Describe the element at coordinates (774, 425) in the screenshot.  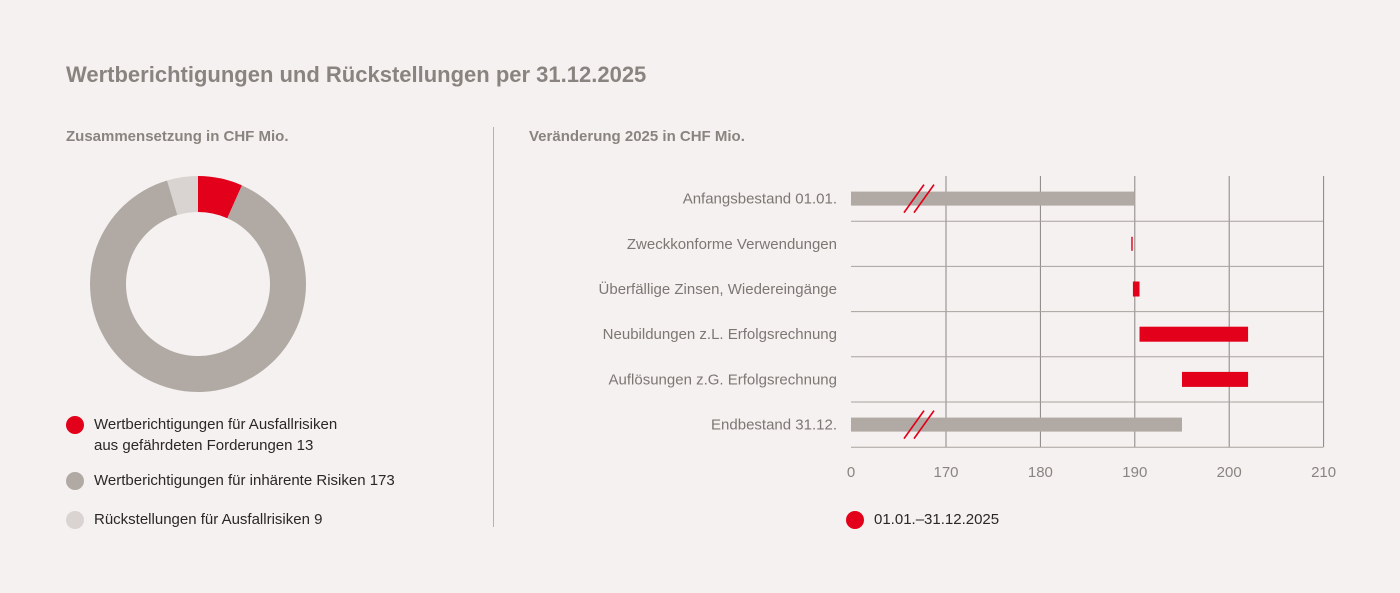
I see `category-label: Endbestand 31.12.` at that location.